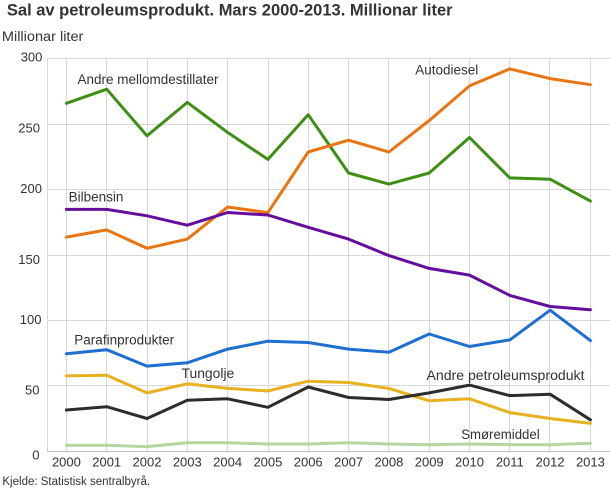 This screenshot has width=610, height=488. Describe the element at coordinates (106, 462) in the screenshot. I see `svg-text: 2001` at that location.